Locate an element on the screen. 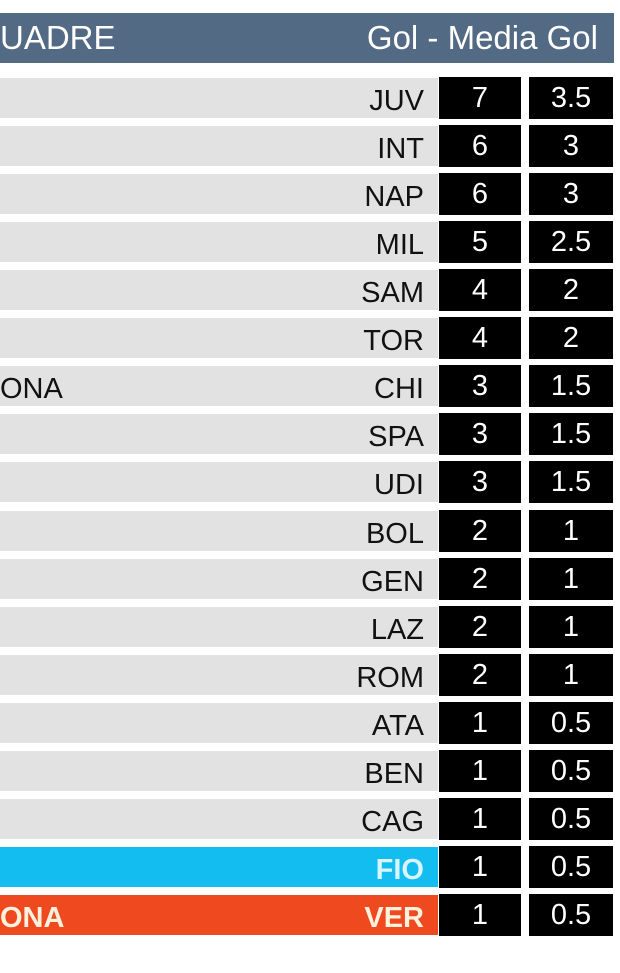  team-code: LAZ is located at coordinates (397, 629).